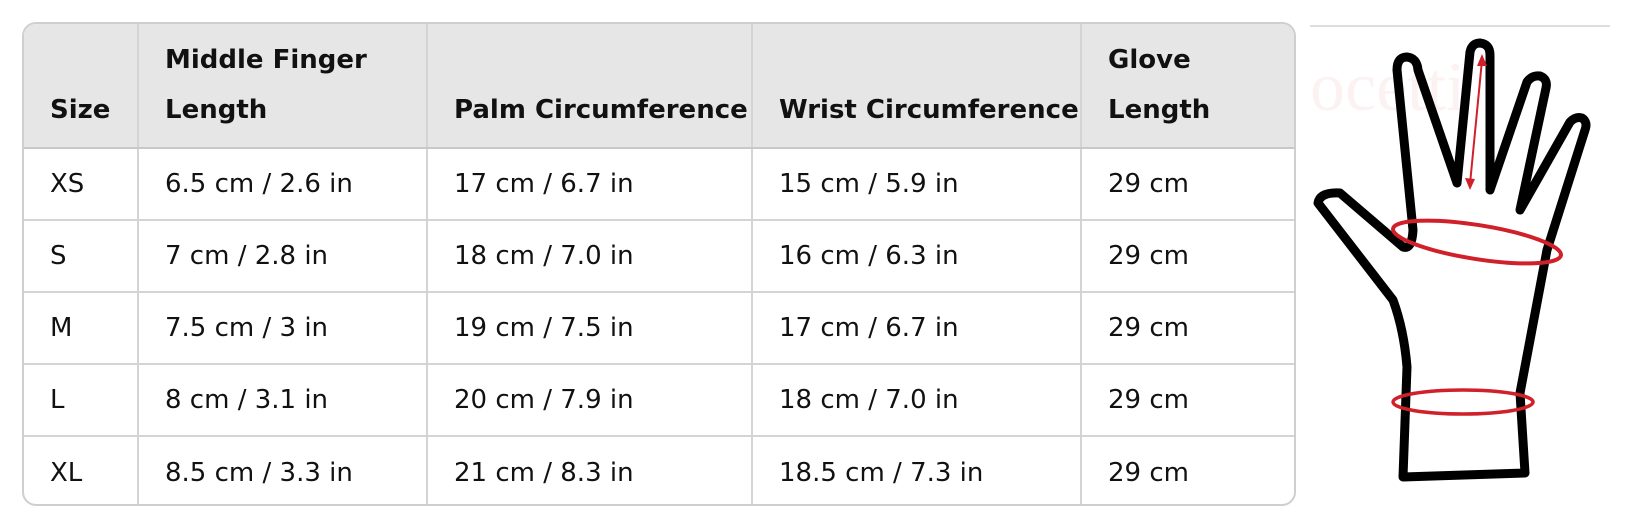 The height and width of the screenshot is (515, 1625). What do you see at coordinates (81, 400) in the screenshot?
I see `cell-size: L` at bounding box center [81, 400].